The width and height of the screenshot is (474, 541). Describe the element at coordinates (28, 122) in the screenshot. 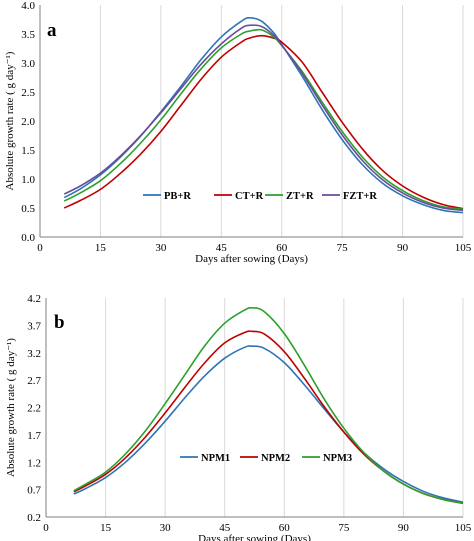

I see `y-tick-label: 2.0` at that location.